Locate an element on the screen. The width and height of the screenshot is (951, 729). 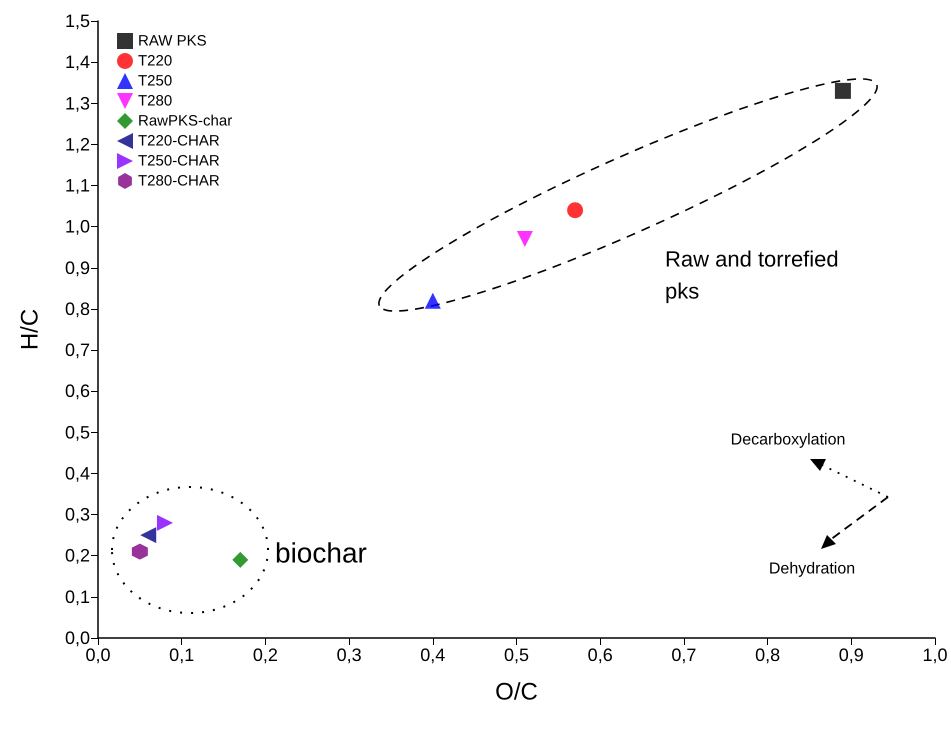
y-tick-label: 1,5 is located at coordinates (77, 21).